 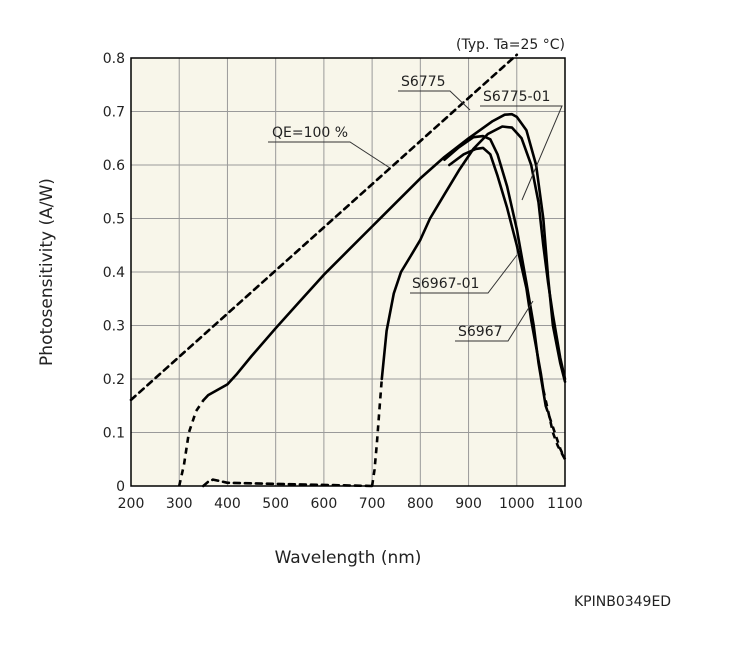 What do you see at coordinates (516, 97) in the screenshot?
I see `series-label-s6775-01: S6775-01` at bounding box center [516, 97].